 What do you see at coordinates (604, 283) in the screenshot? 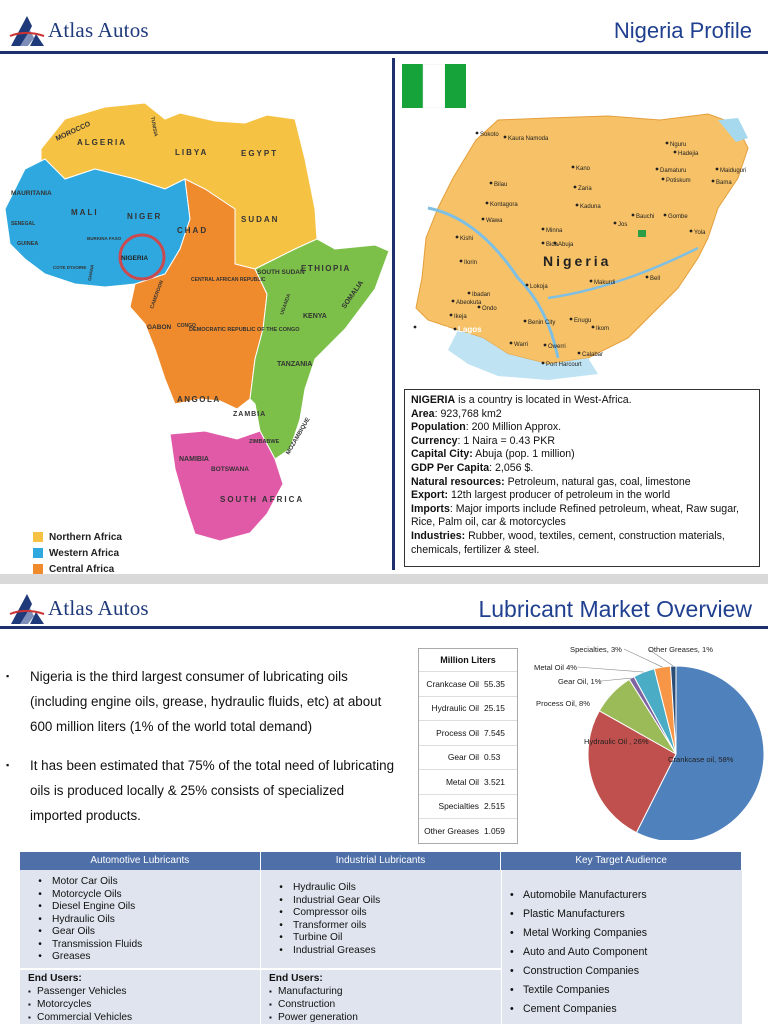
I see `city-label-makurdi: Makurdi` at bounding box center [604, 283].